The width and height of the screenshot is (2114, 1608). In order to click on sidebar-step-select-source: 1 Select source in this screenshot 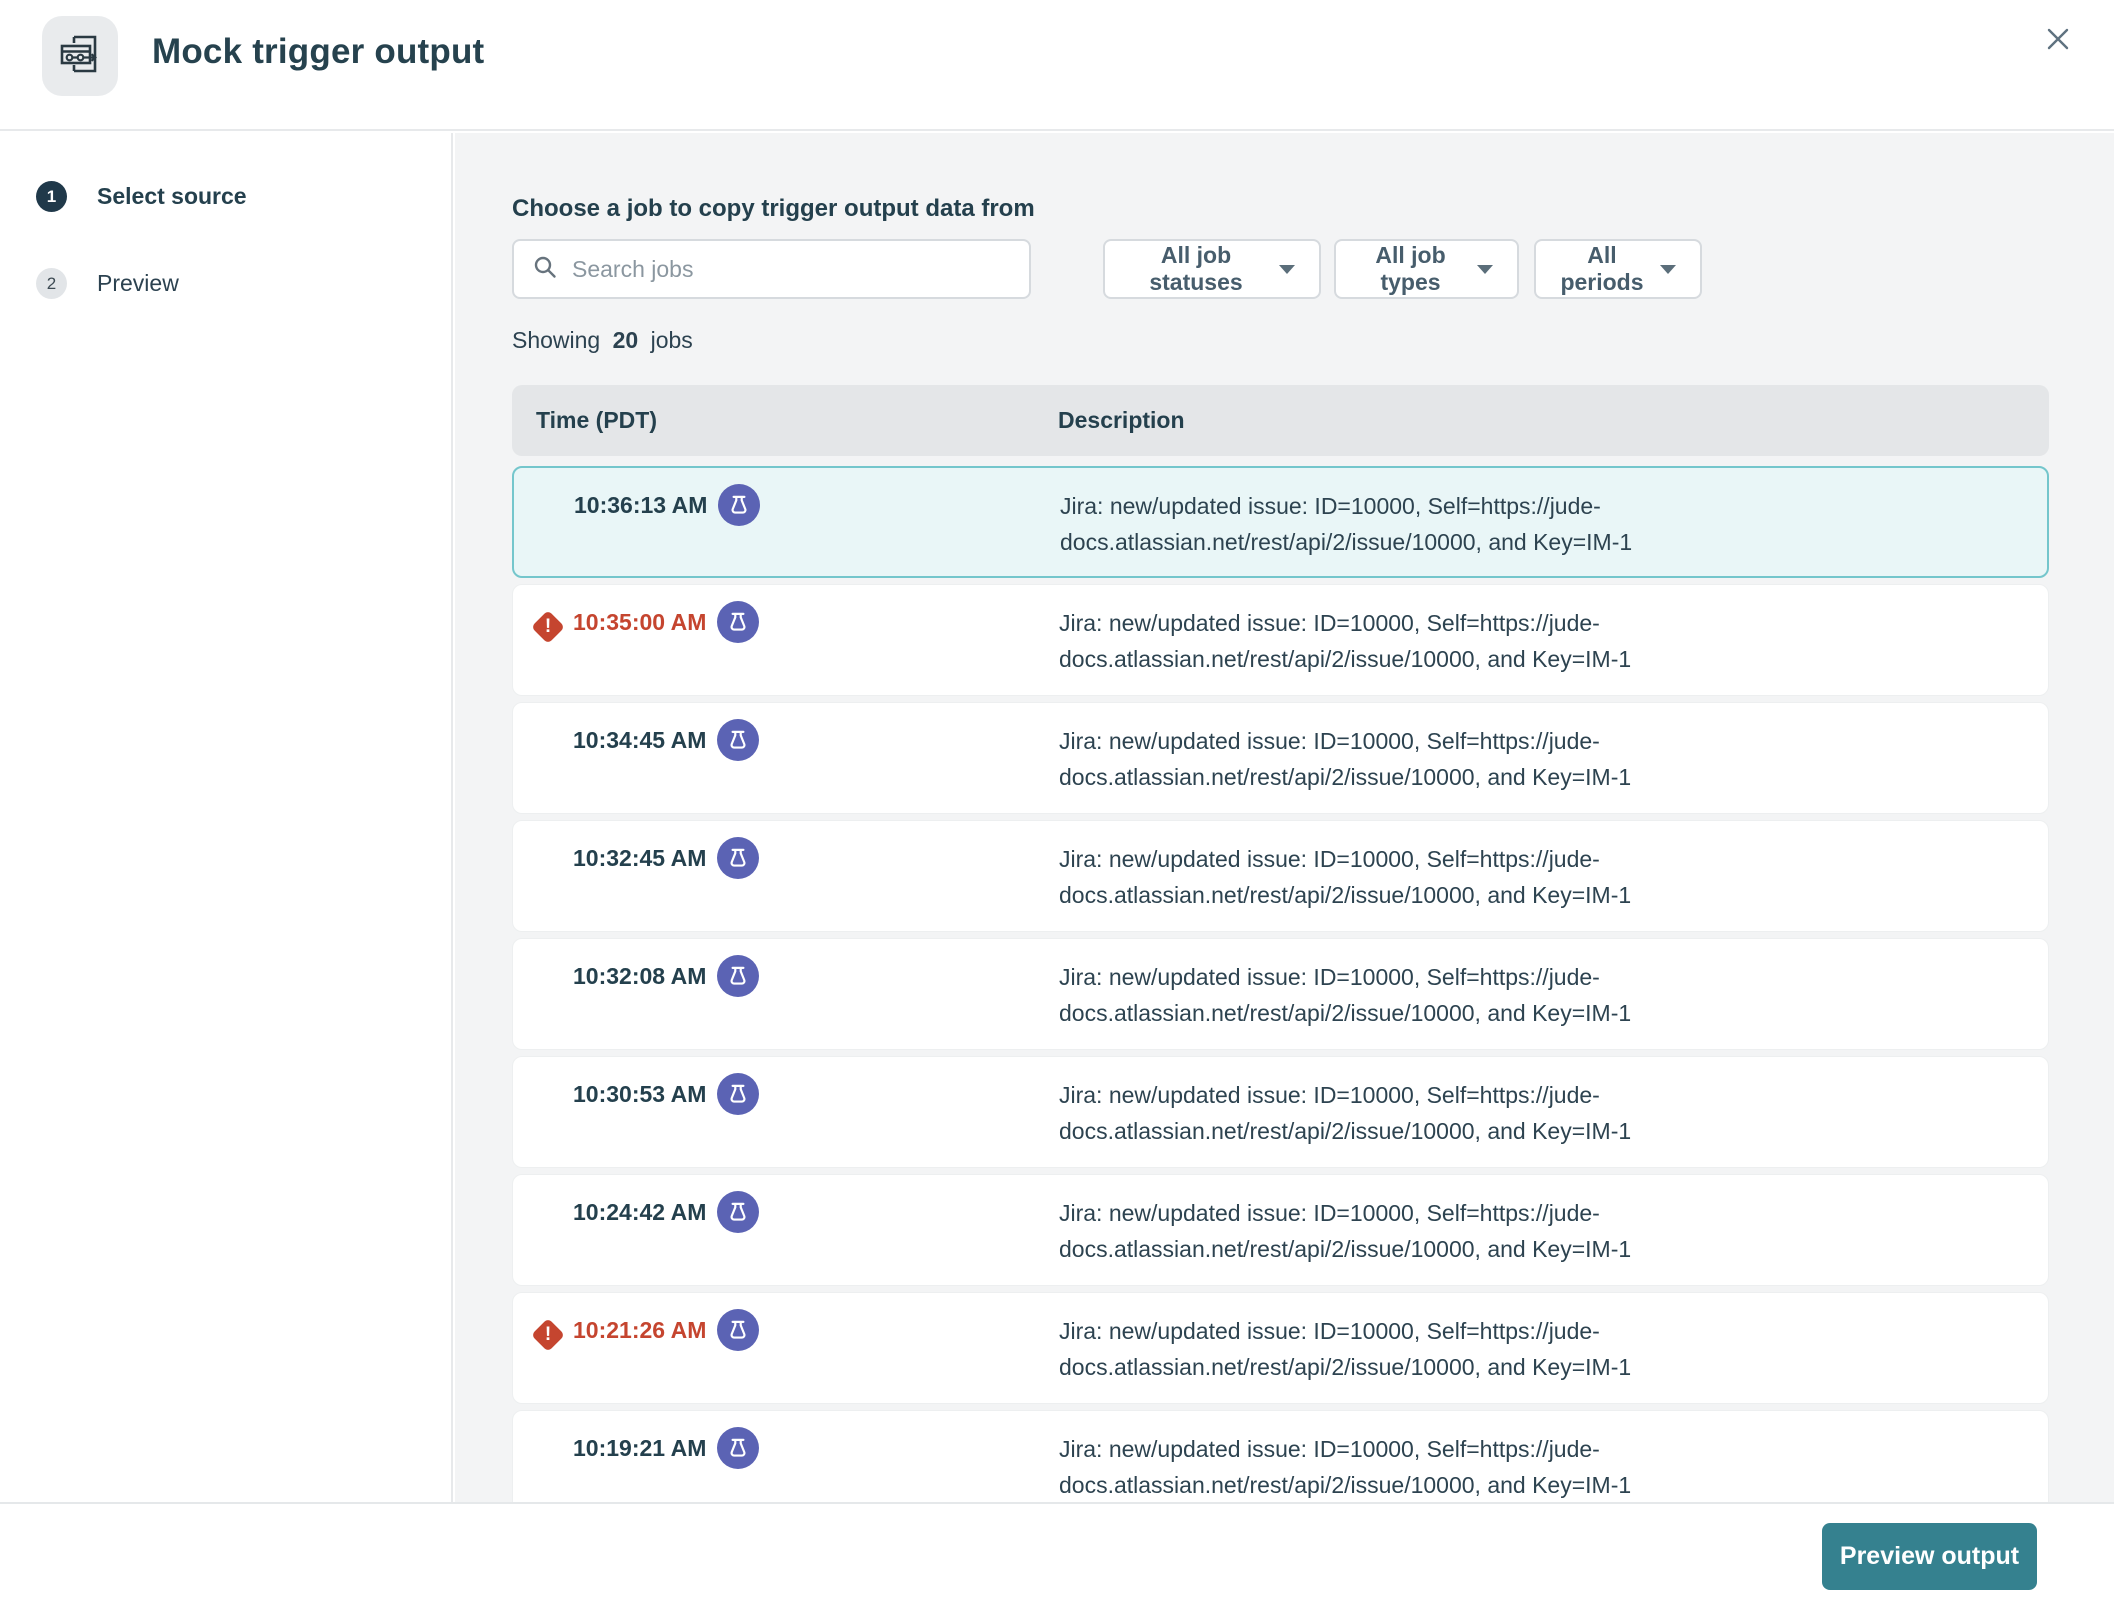, I will do `click(141, 196)`.